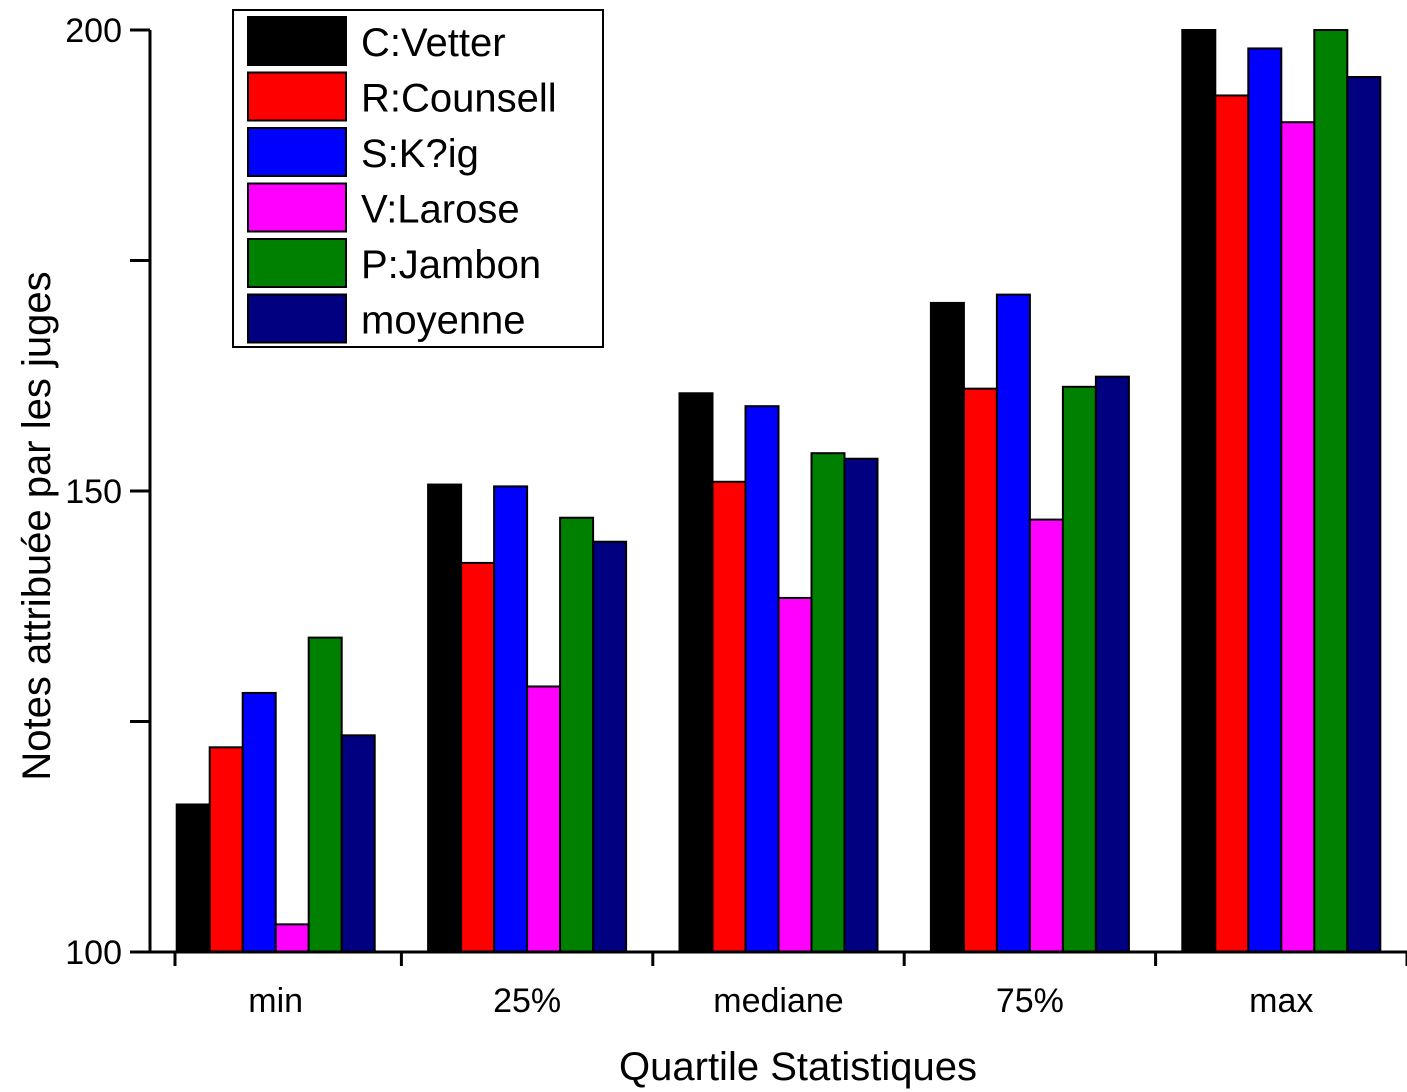 The height and width of the screenshot is (1092, 1407). Describe the element at coordinates (292, 938) in the screenshot. I see `bar-v-larose-min` at that location.